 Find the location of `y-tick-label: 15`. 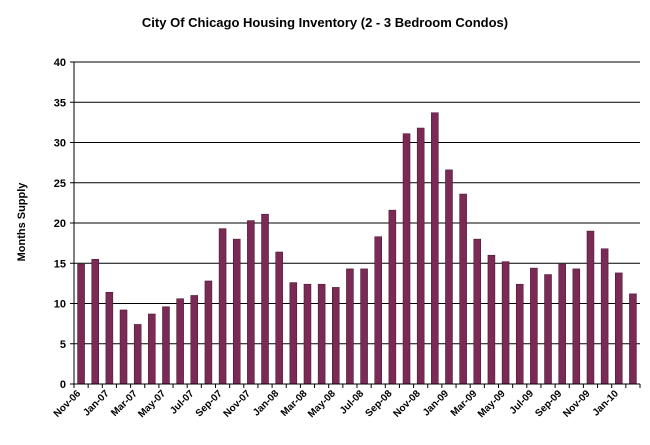

y-tick-label: 15 is located at coordinates (60, 264).